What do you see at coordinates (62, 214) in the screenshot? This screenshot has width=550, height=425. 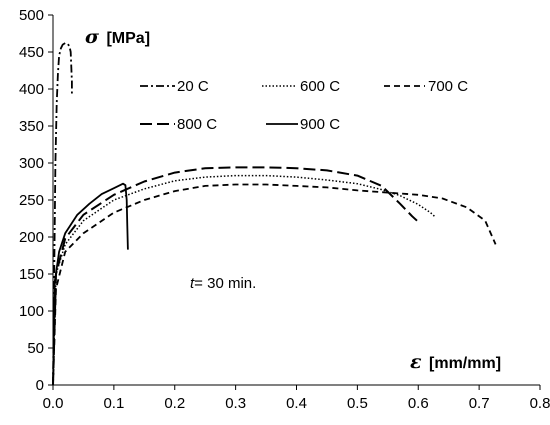 I see `series-line-20c` at bounding box center [62, 214].